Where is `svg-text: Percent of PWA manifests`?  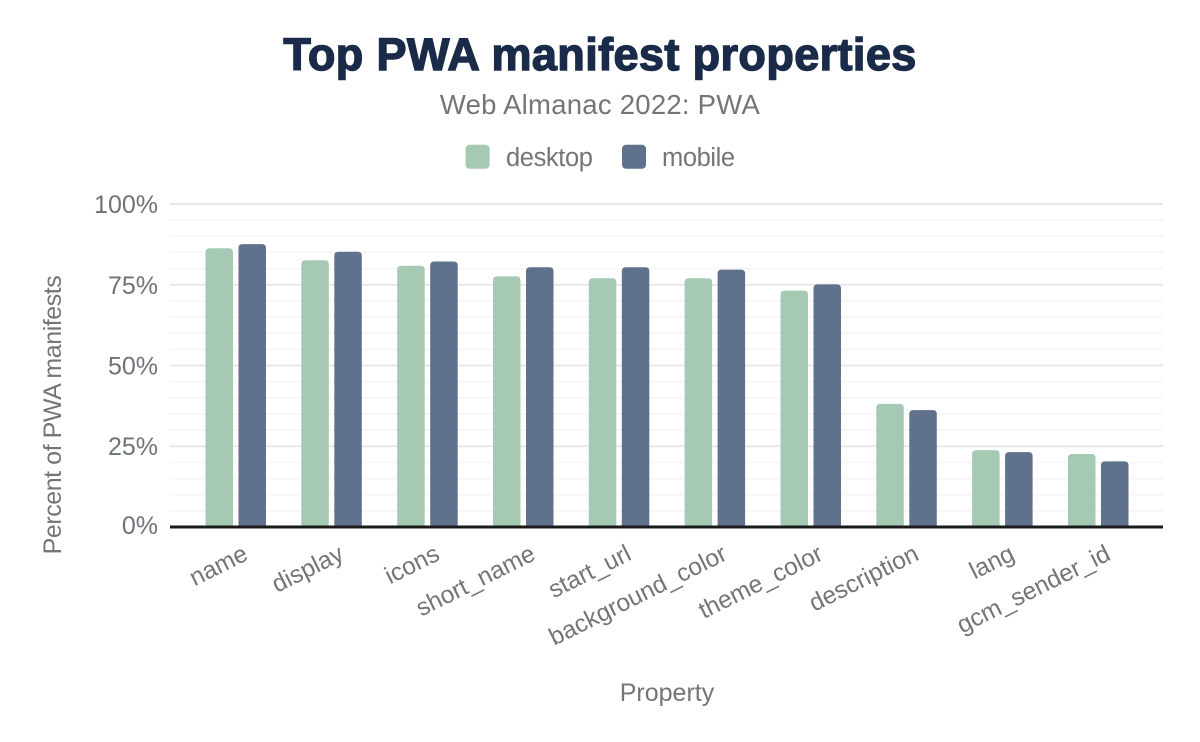
svg-text: Percent of PWA manifests is located at coordinates (53, 415).